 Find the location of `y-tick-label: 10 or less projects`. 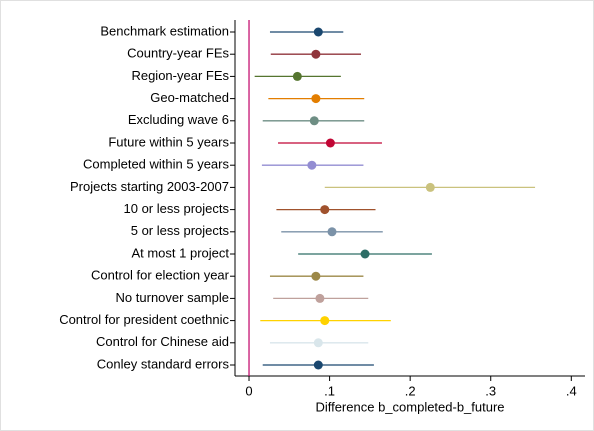

y-tick-label: 10 or less projects is located at coordinates (177, 208).